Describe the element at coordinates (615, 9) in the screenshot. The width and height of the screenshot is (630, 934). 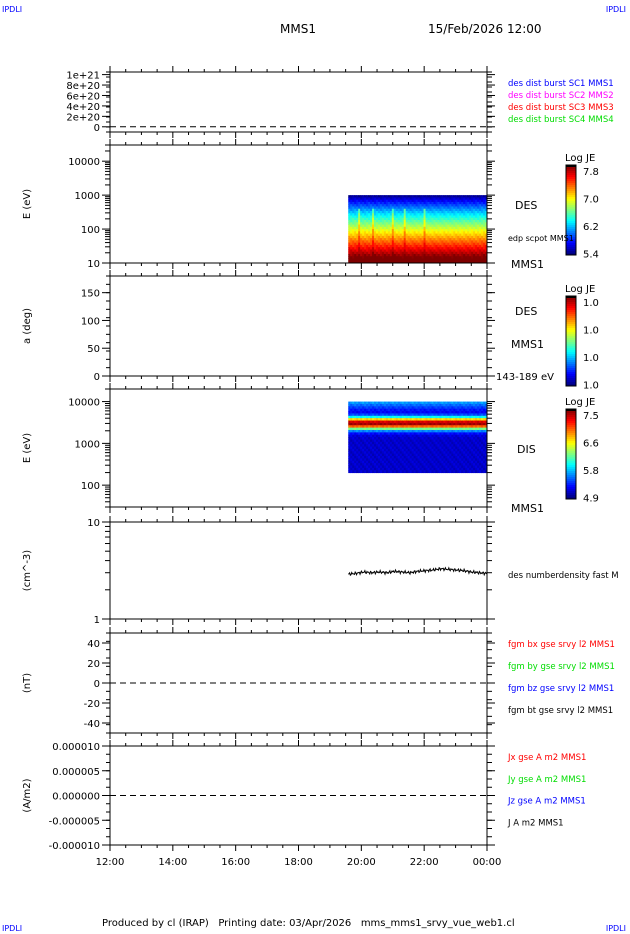
I see `corner-label: IPDLI` at that location.